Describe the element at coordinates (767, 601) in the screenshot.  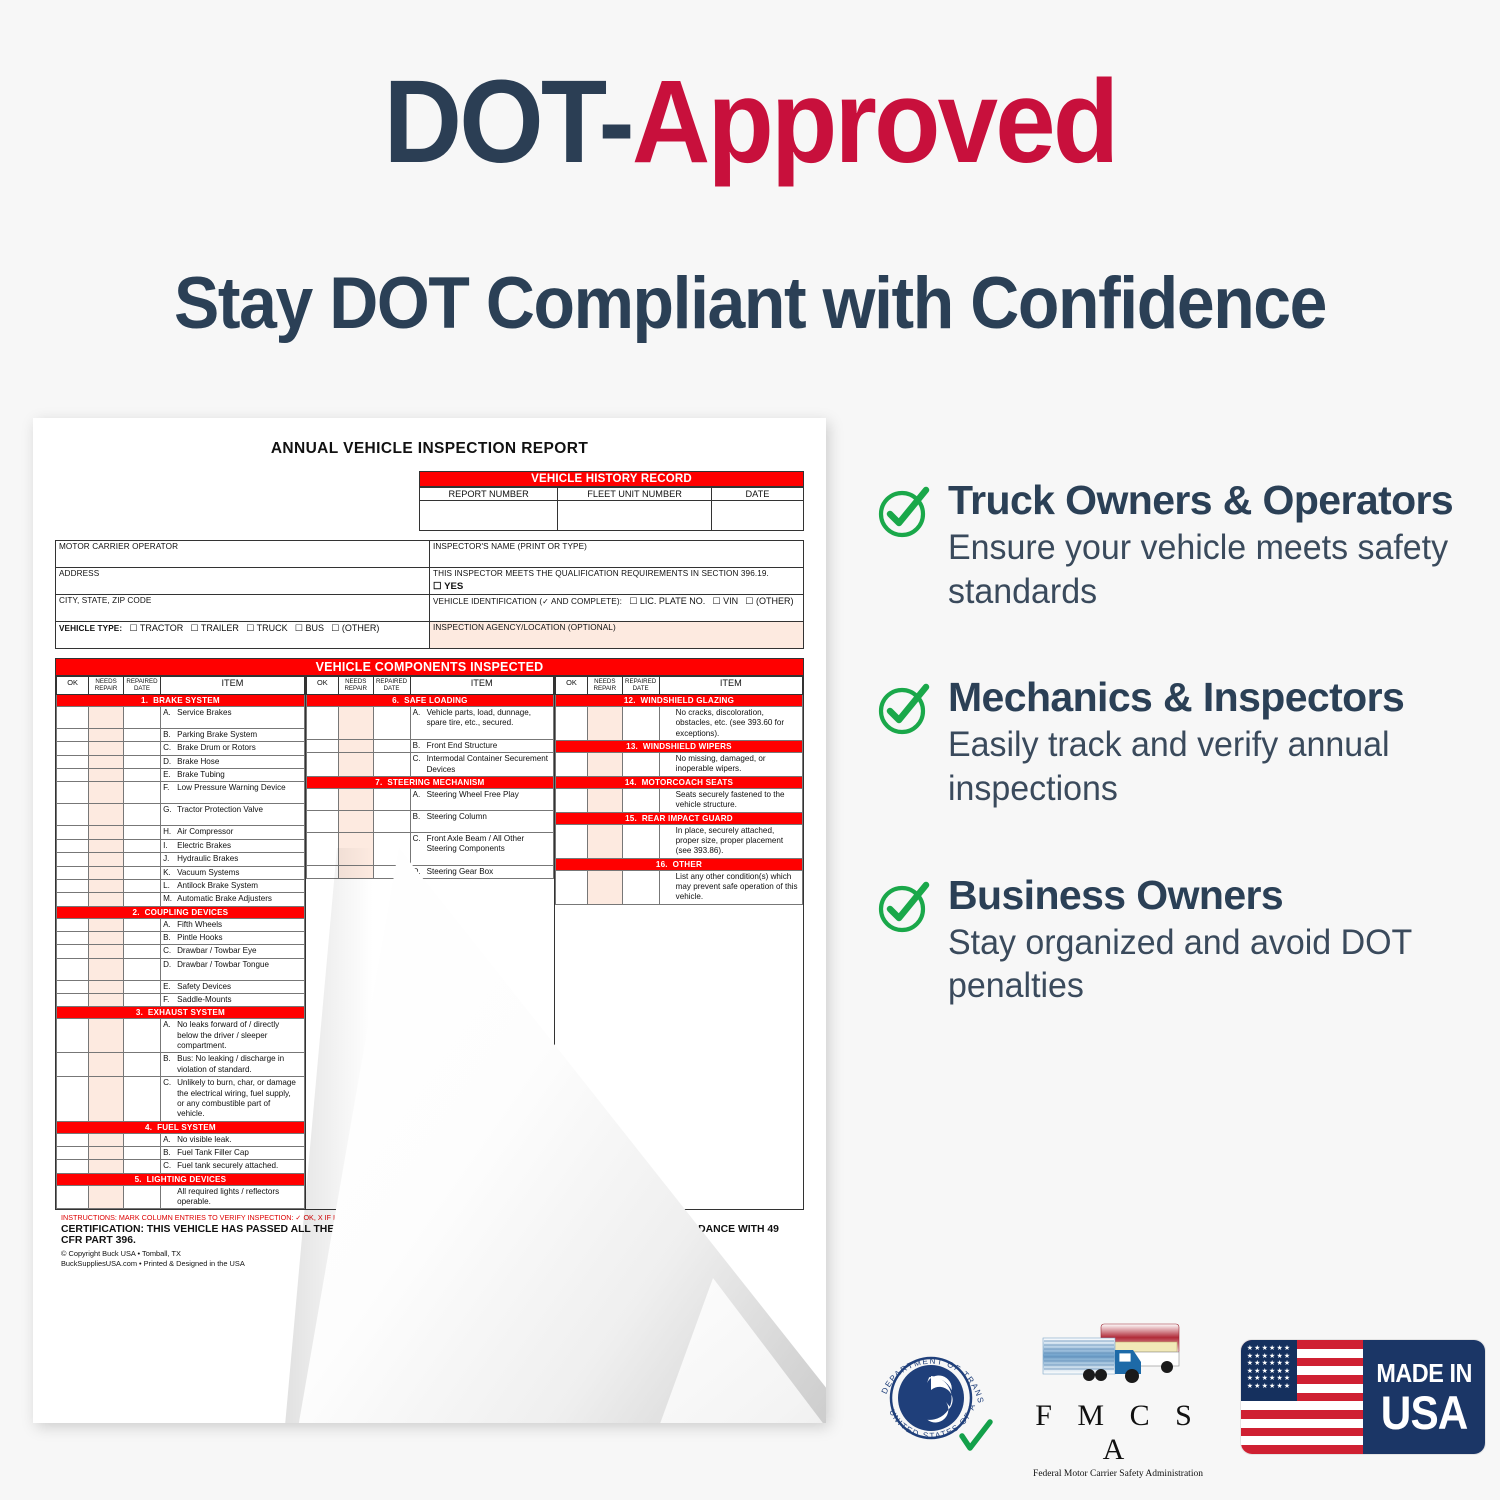
I see `checkbox-vehid-other: ☐ (OTHER)` at that location.